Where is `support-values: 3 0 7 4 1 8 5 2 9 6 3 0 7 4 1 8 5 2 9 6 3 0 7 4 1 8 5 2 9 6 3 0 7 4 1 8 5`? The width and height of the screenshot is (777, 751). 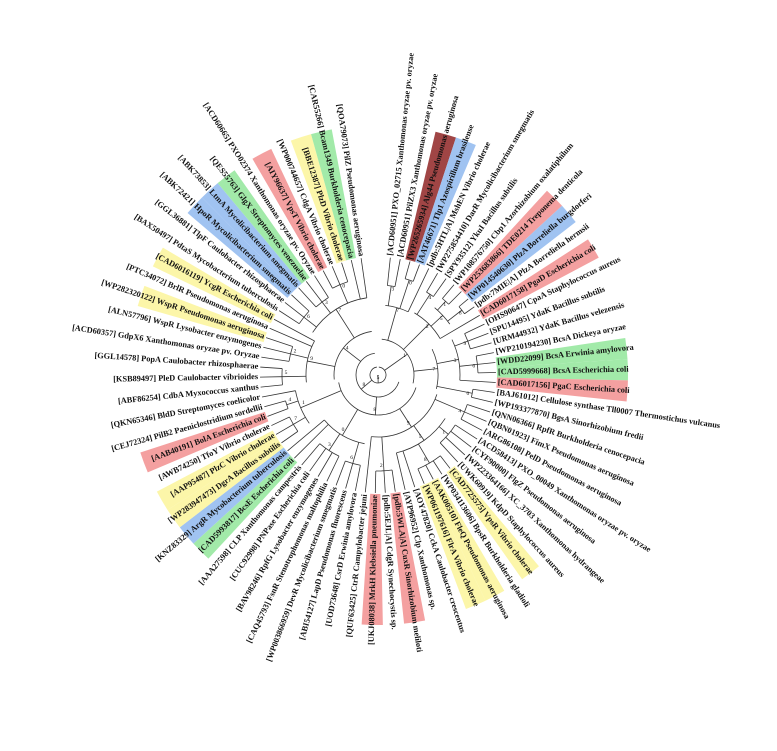
support-values: 3 0 7 4 1 8 5 2 9 6 3 0 7 4 1 8 5 2 9 6 3 0 7 4 1 8 5 2 9 6 3 0 7 4 1 8 5 is located at coordinates (380, 375).